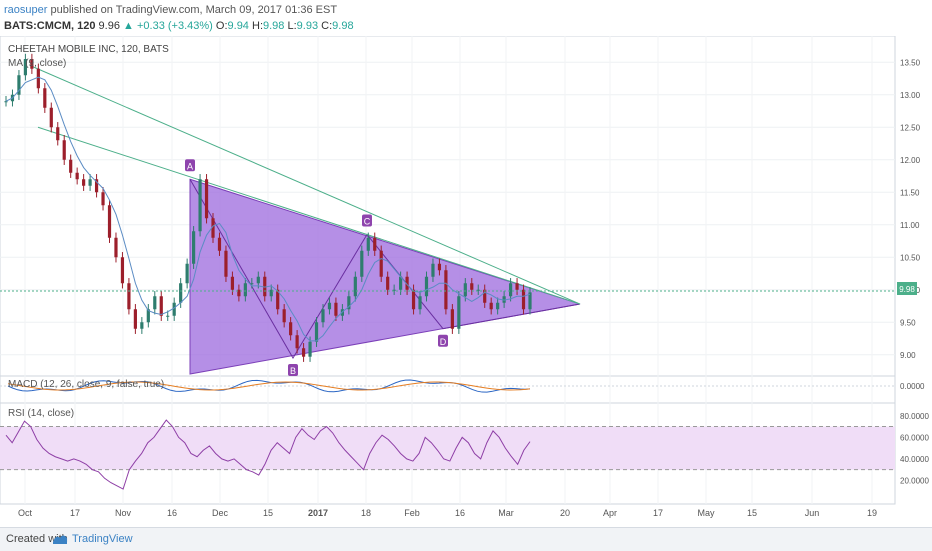 The width and height of the screenshot is (932, 551). What do you see at coordinates (50, 26) in the screenshot?
I see `symbol-label: BATS:CMCM, 120` at bounding box center [50, 26].